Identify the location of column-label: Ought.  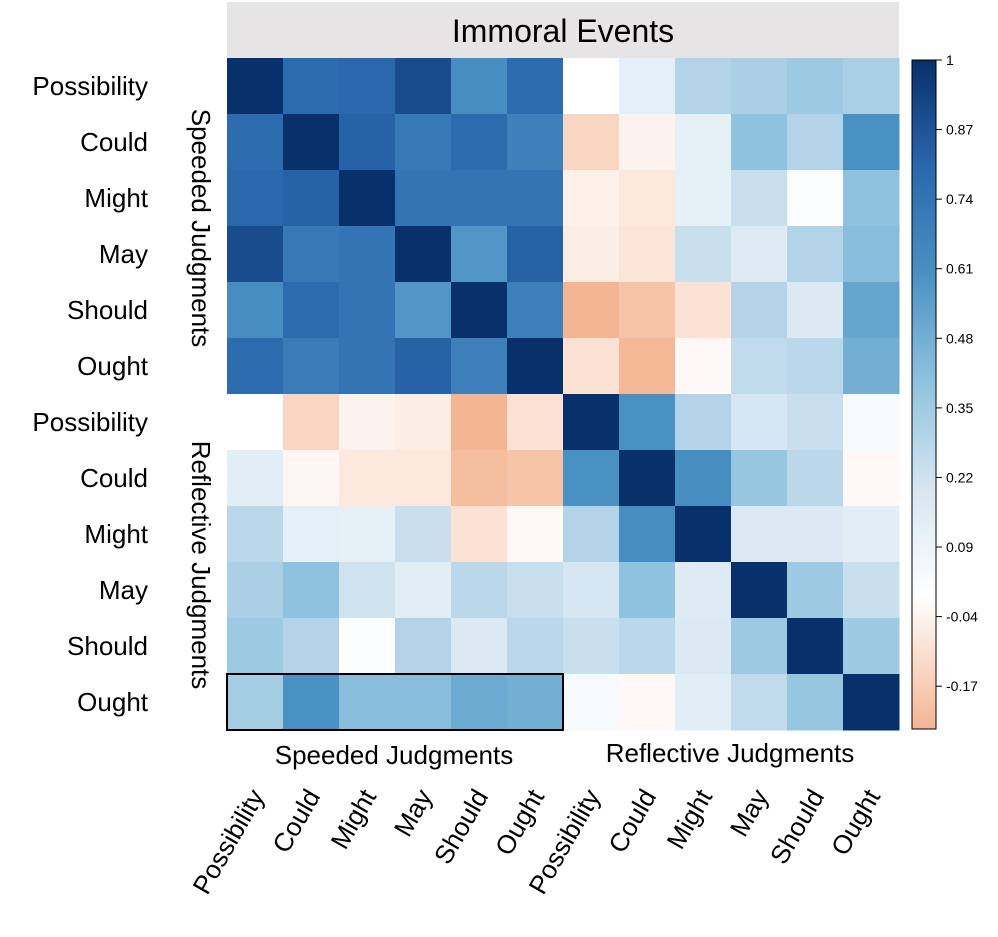
(856, 821).